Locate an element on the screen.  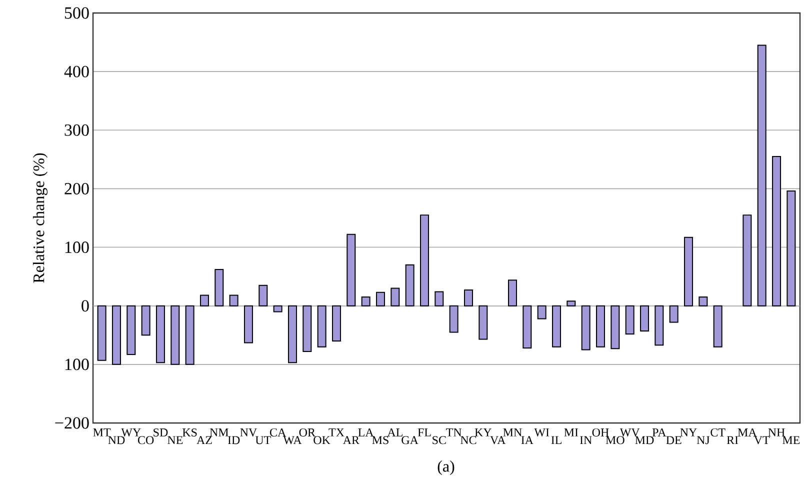
x-tick-label: CA is located at coordinates (278, 432).